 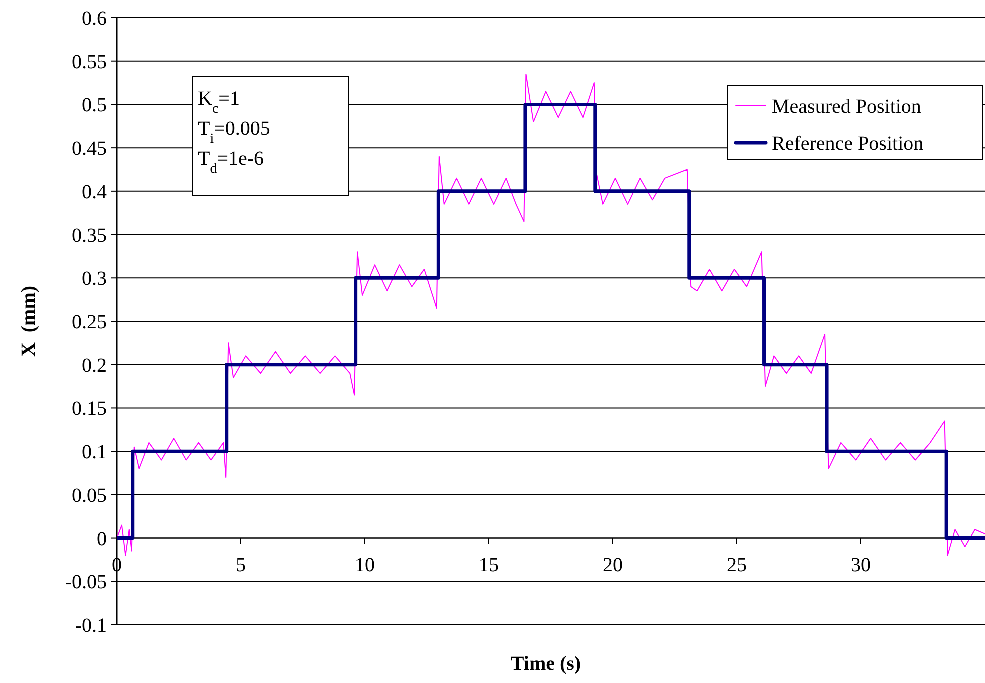 What do you see at coordinates (861, 565) in the screenshot?
I see `x-tick-label: 30` at bounding box center [861, 565].